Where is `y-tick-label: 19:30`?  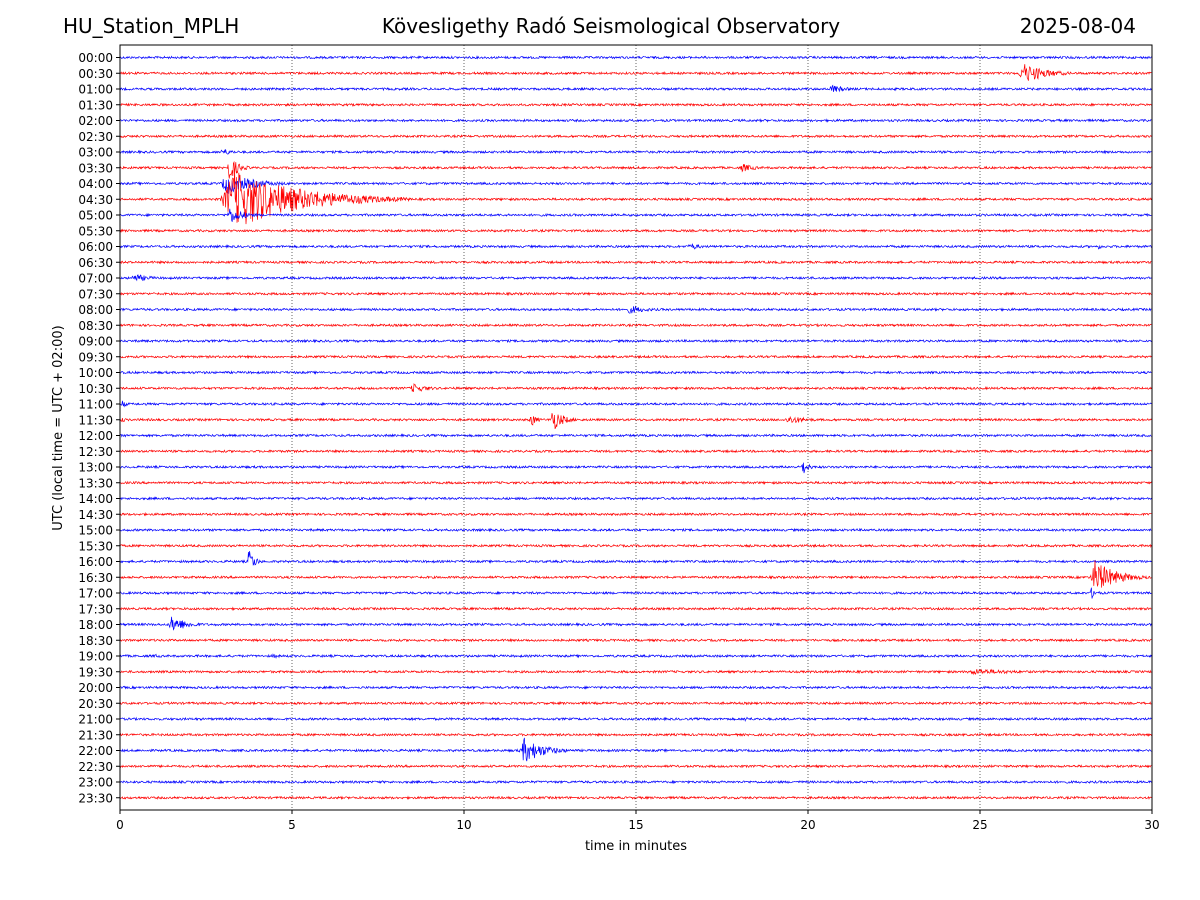 y-tick-label: 19:30 is located at coordinates (95, 672).